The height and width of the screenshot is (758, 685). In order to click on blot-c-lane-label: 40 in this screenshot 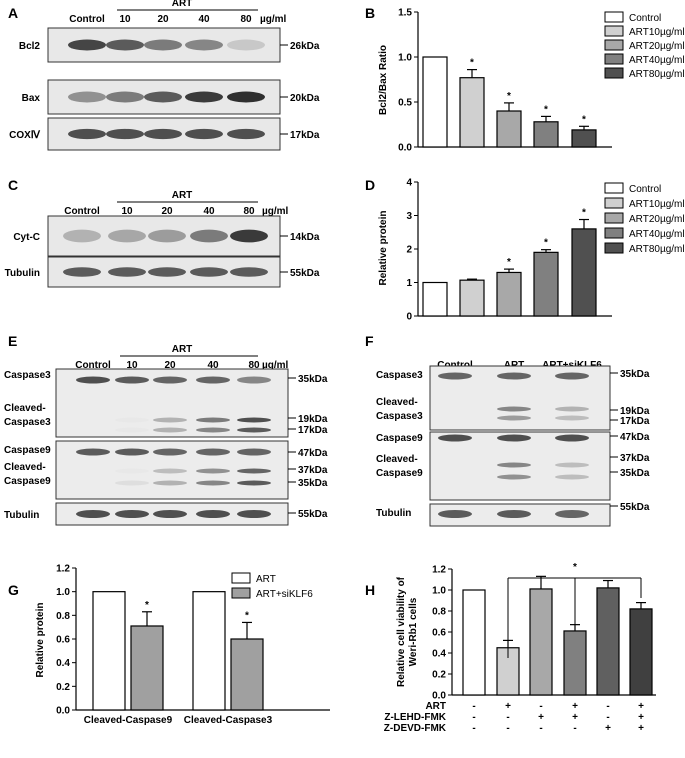, I will do `click(209, 211)`.